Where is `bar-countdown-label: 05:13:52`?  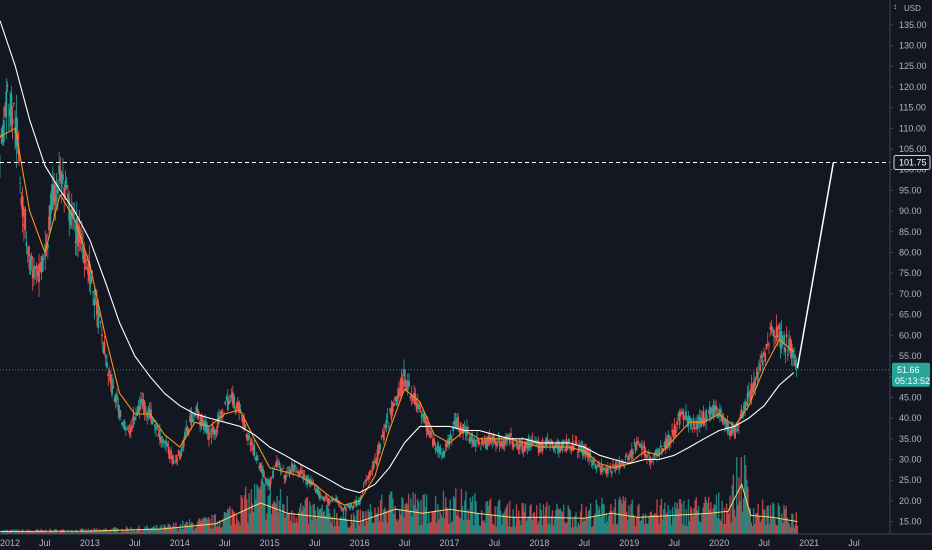
bar-countdown-label: 05:13:52 is located at coordinates (912, 381).